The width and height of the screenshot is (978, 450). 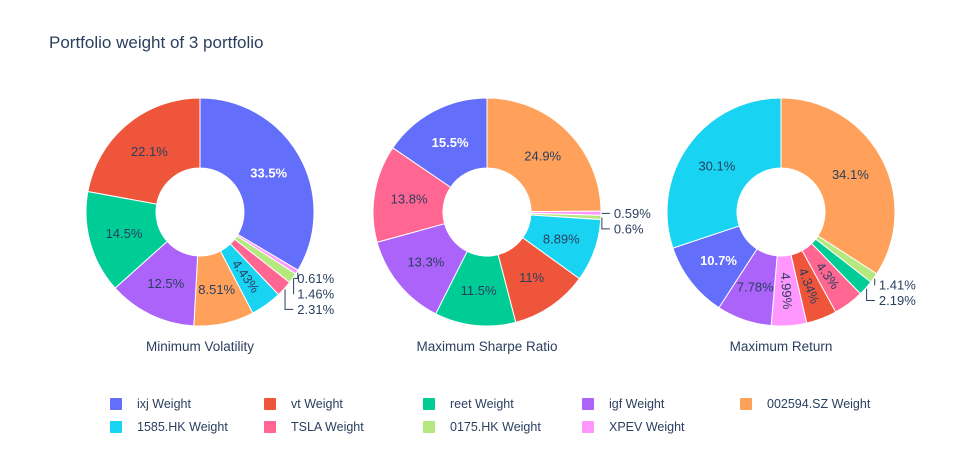 What do you see at coordinates (632, 213) in the screenshot?
I see `pie-outside-label: 0.59%` at bounding box center [632, 213].